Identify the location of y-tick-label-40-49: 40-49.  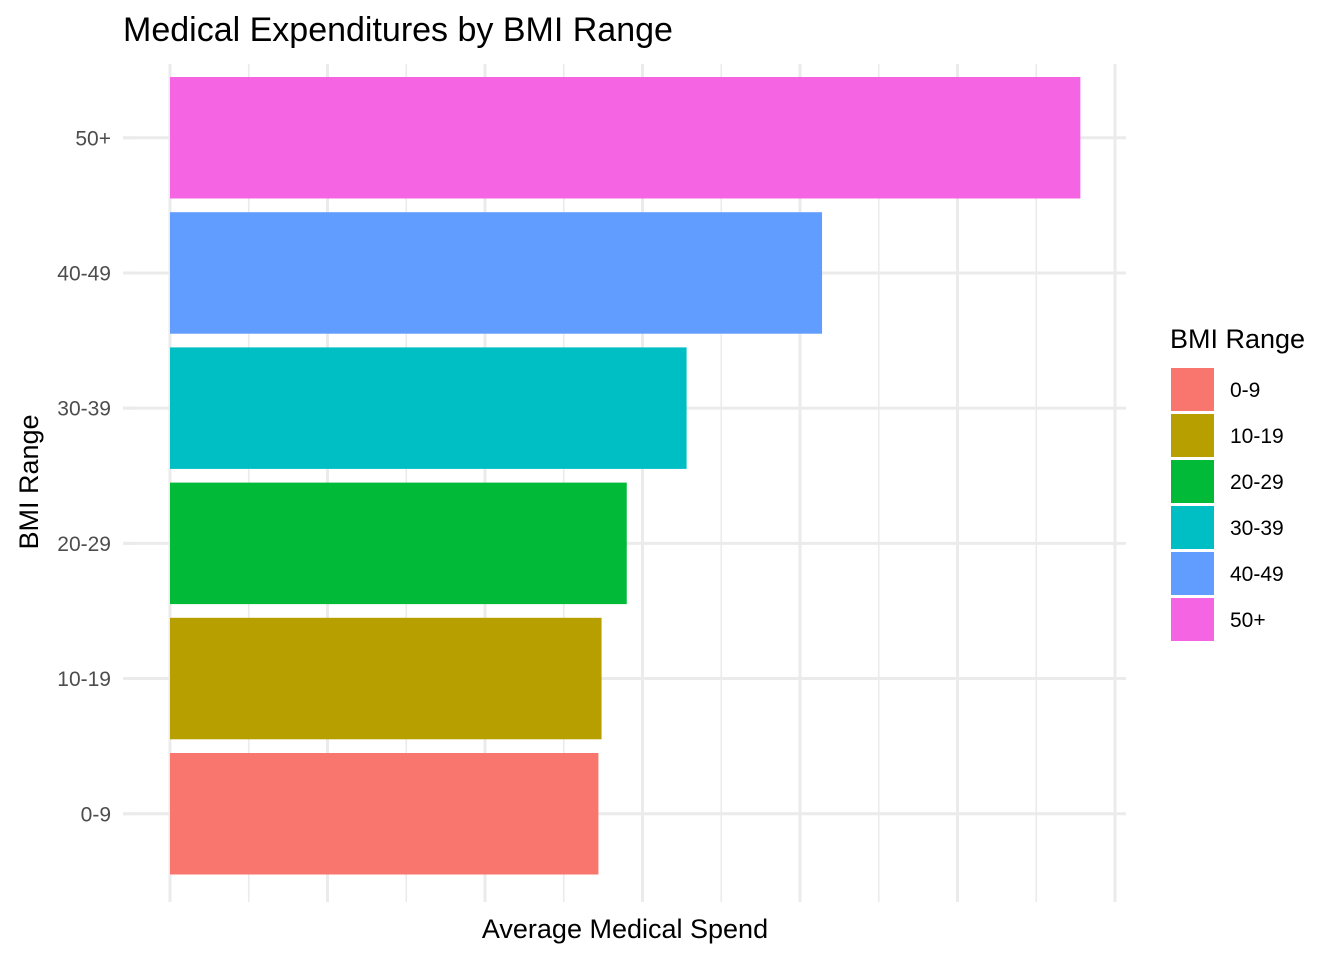
(84, 273).